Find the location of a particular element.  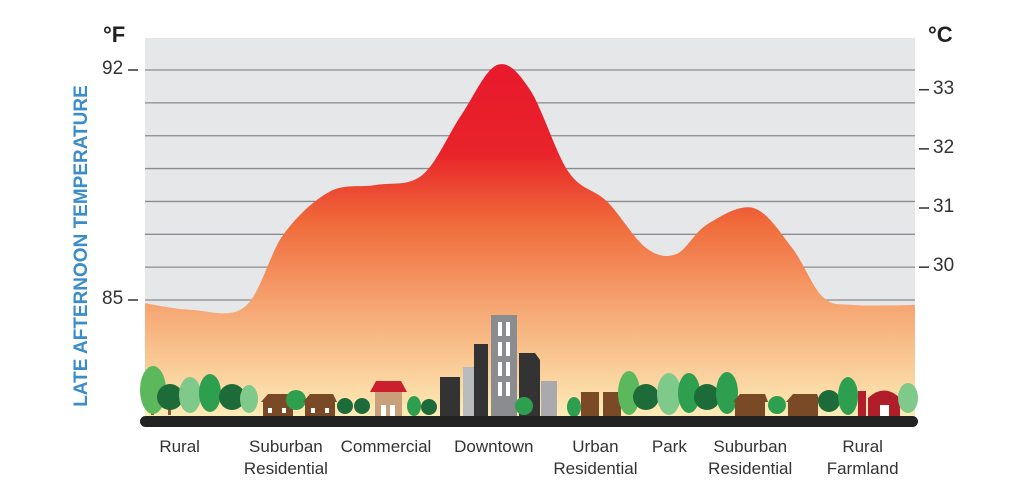

category-label: Downtown is located at coordinates (493, 447).